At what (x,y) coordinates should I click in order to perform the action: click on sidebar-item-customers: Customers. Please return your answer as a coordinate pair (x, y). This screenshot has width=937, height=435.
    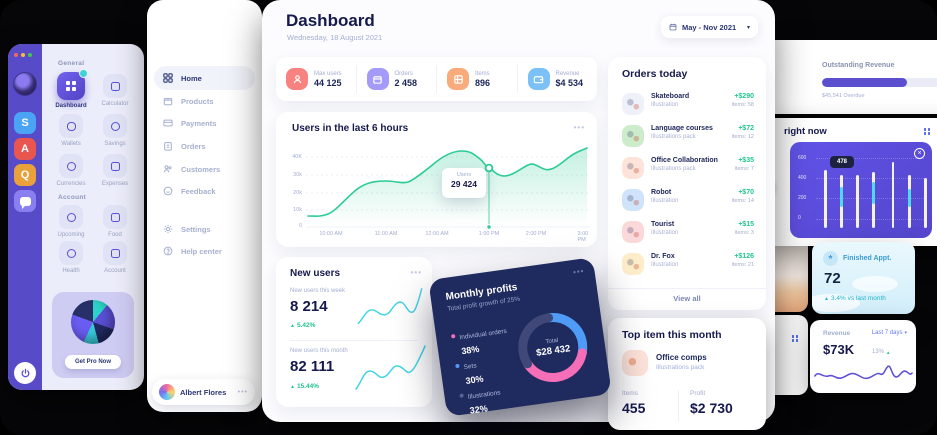
    Looking at the image, I should click on (204, 169).